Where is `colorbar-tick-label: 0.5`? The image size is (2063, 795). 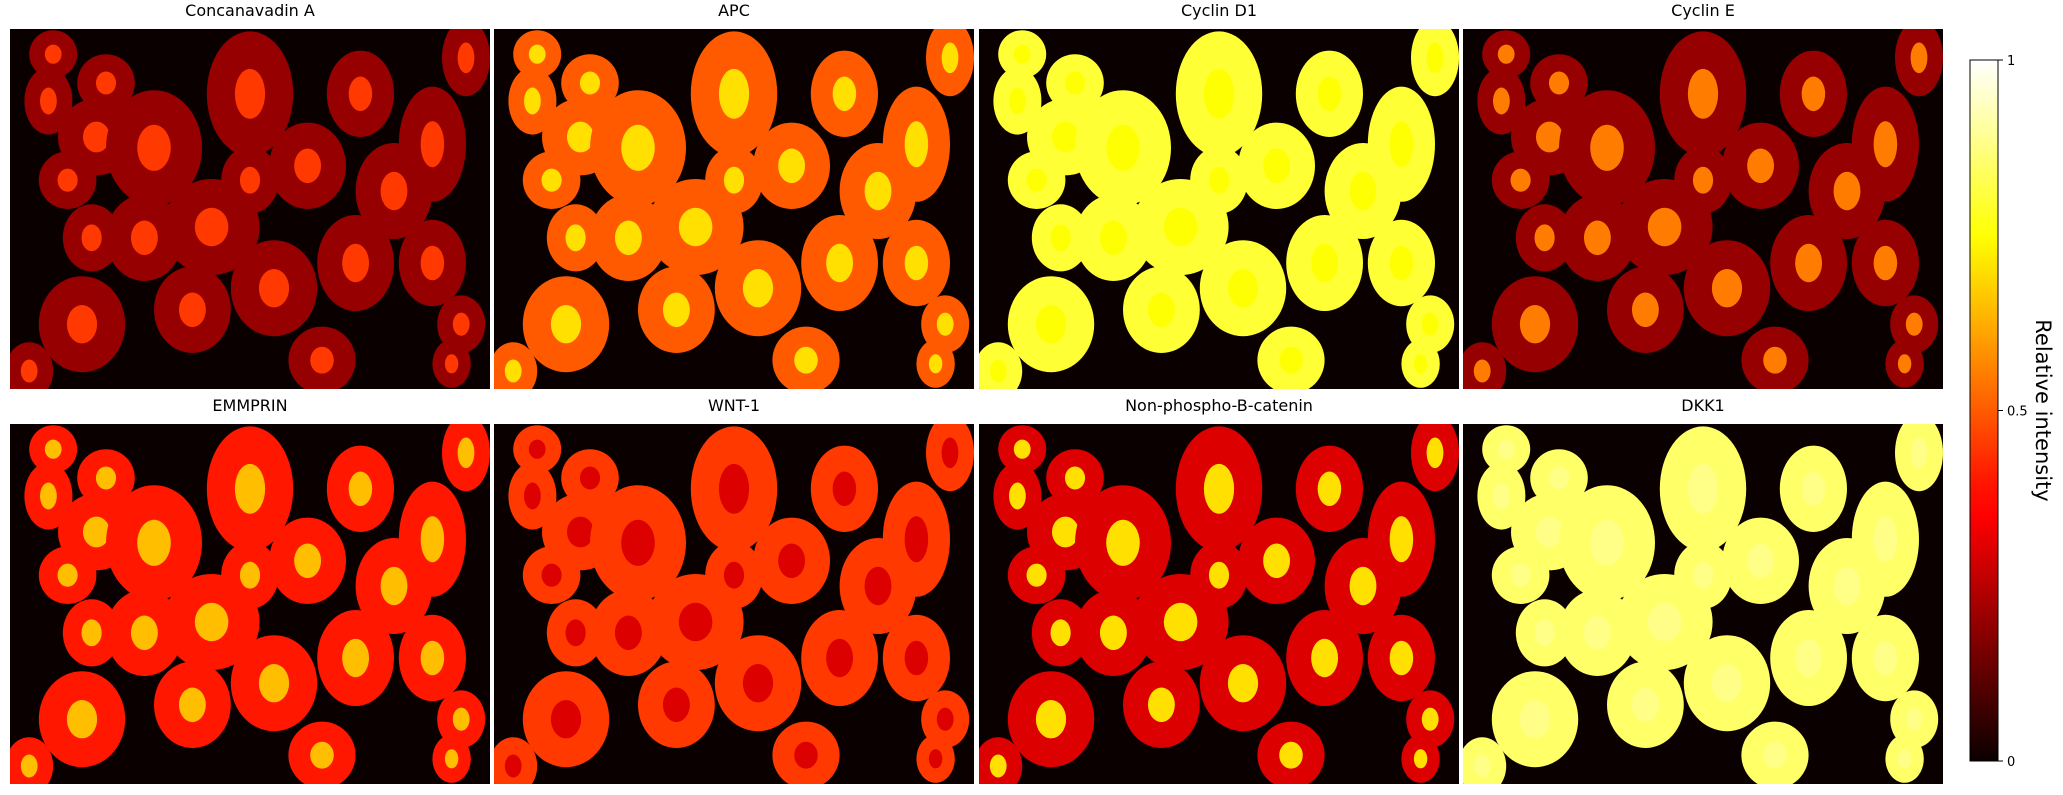
colorbar-tick-label: 0.5 is located at coordinates (2017, 412).